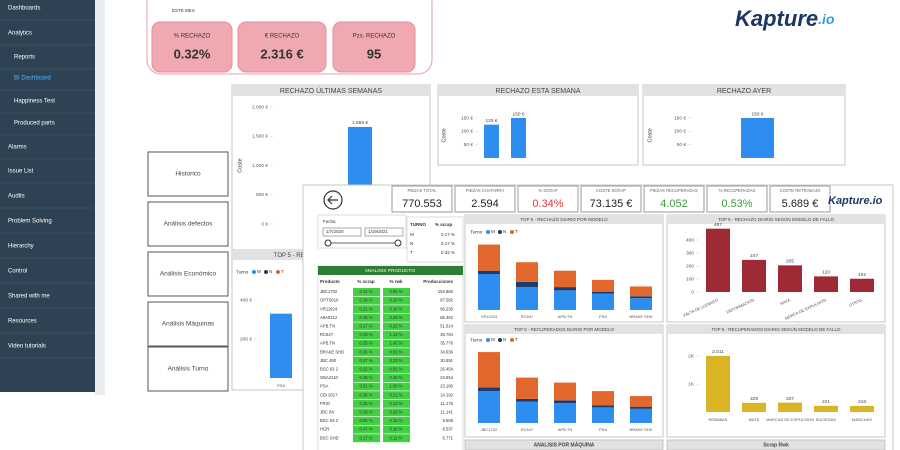 The image size is (900, 450). Describe the element at coordinates (327, 343) in the screenshot. I see `product-table-cell: APB.TN` at that location.